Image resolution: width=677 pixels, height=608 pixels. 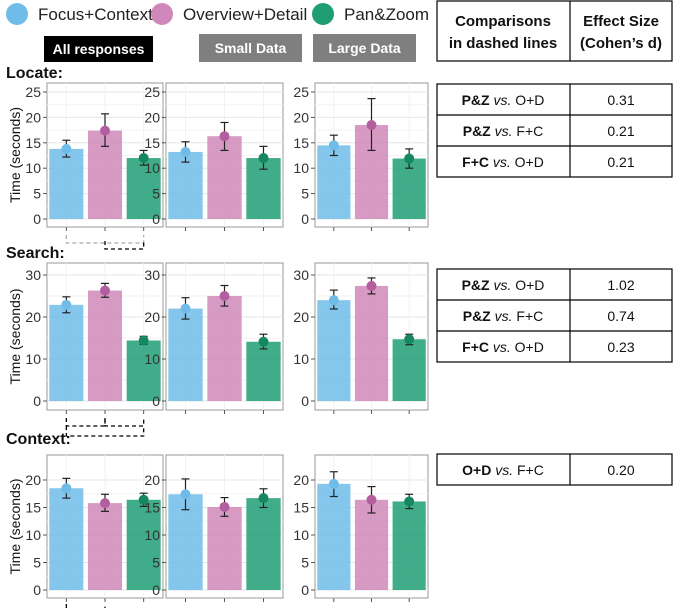 I want to click on panel-header: Large Data, so click(x=364, y=48).